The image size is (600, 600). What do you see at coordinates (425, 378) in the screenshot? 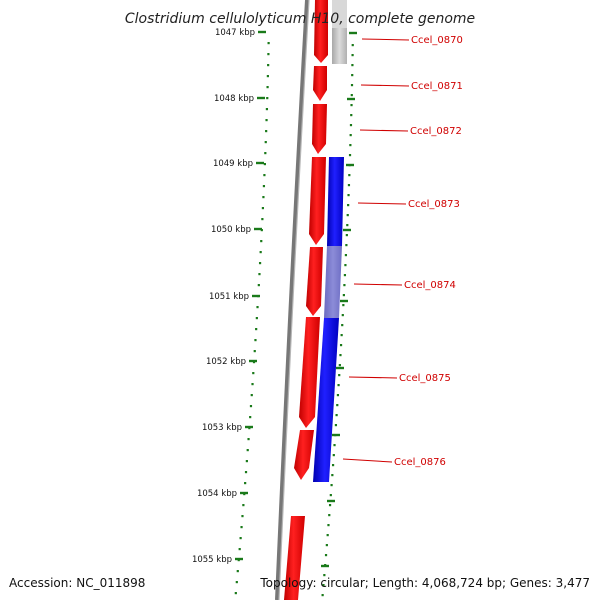
I see `gene-label: Ccel_0875` at bounding box center [425, 378].